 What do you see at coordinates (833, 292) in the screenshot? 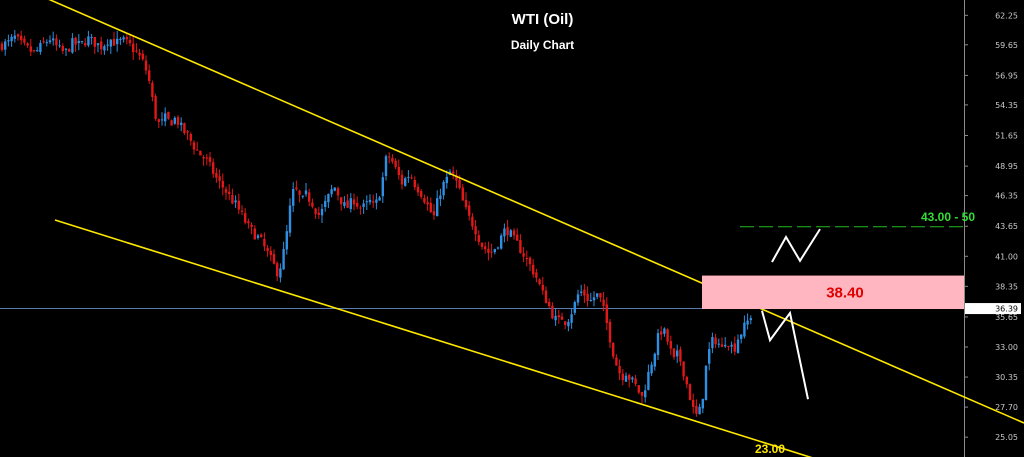
I see `resistance-zone` at bounding box center [833, 292].